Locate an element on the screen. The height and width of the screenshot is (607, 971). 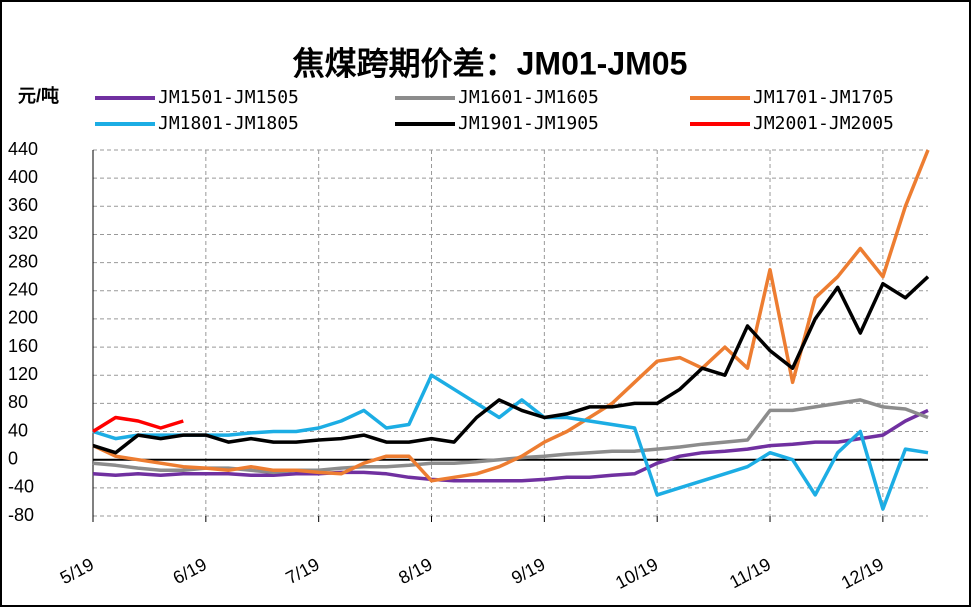
y-tick-label: 200 is located at coordinates (23, 318).